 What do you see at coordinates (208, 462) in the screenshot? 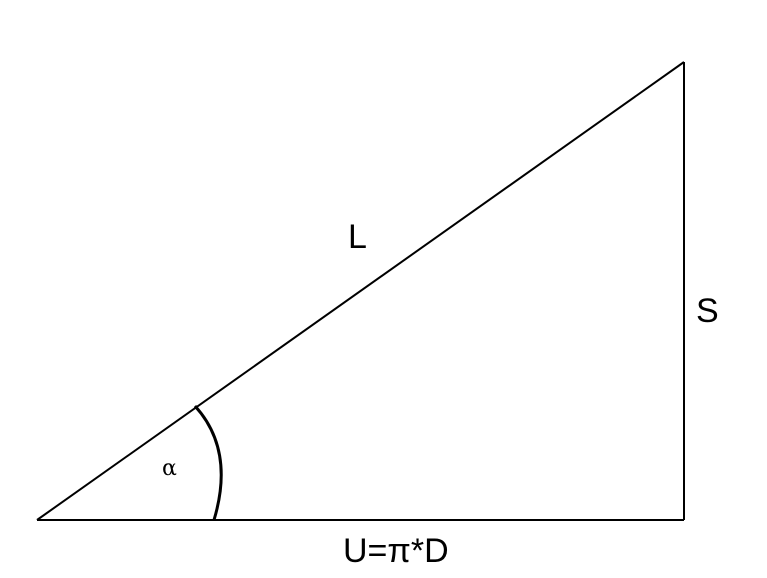
I see `angle-arc` at bounding box center [208, 462].